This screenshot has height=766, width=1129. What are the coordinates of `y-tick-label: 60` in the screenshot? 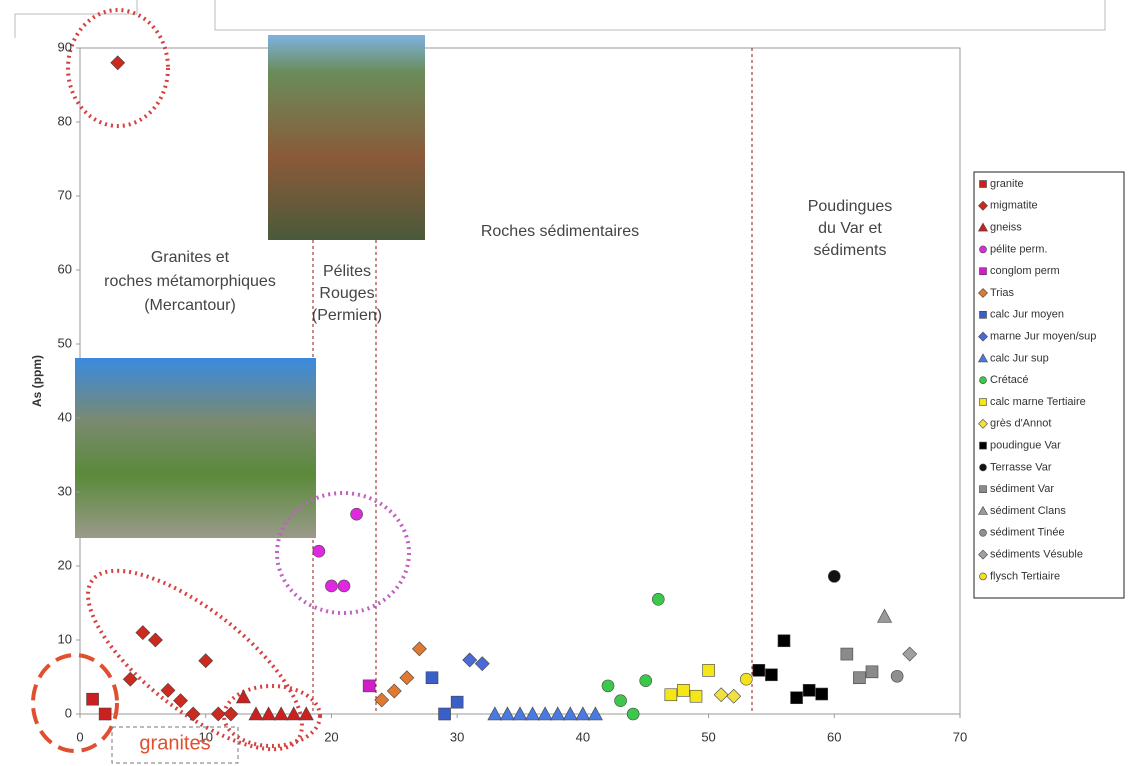 It's located at (65, 268).